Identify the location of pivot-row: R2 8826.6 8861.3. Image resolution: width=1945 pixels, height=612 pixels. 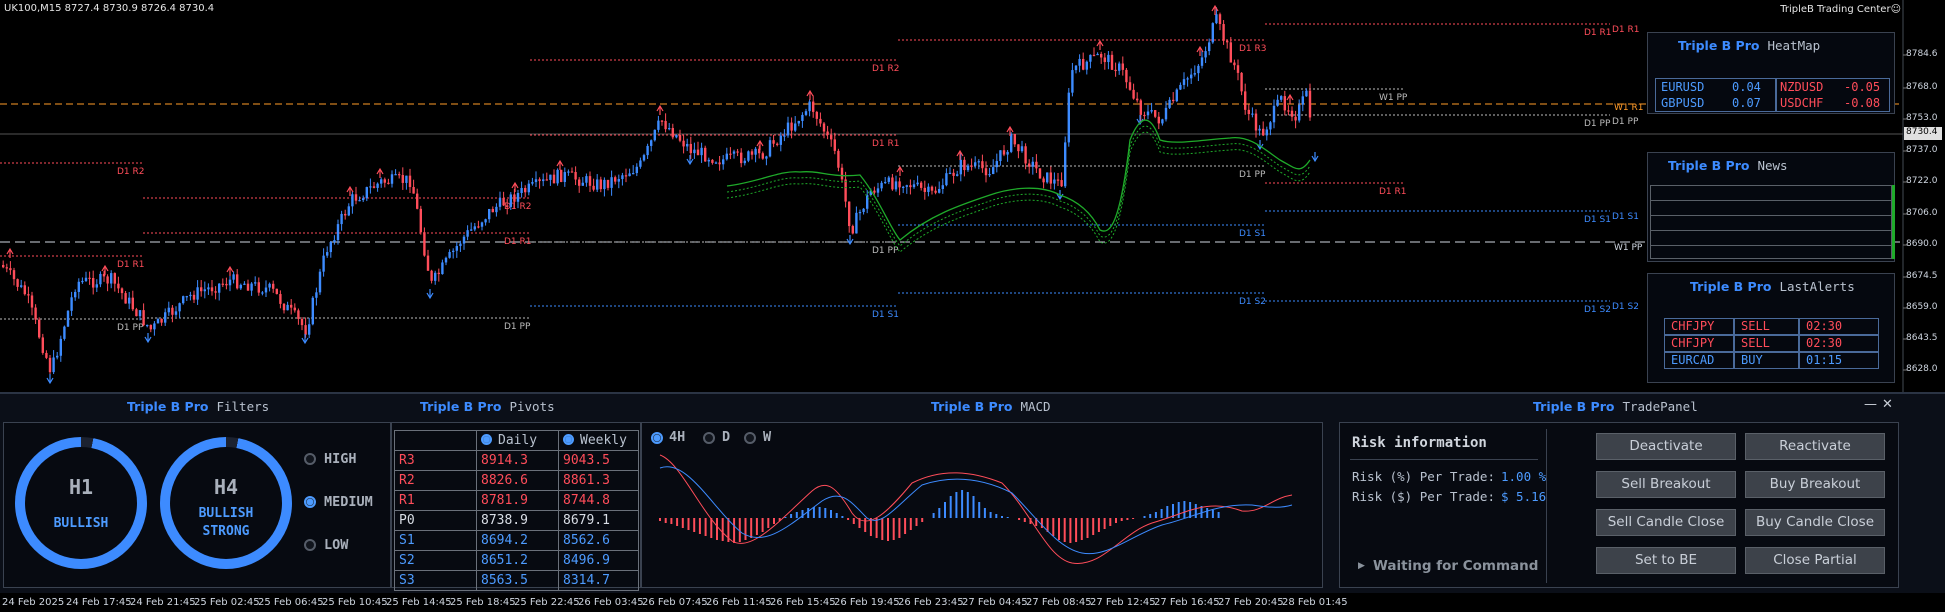
(516, 480).